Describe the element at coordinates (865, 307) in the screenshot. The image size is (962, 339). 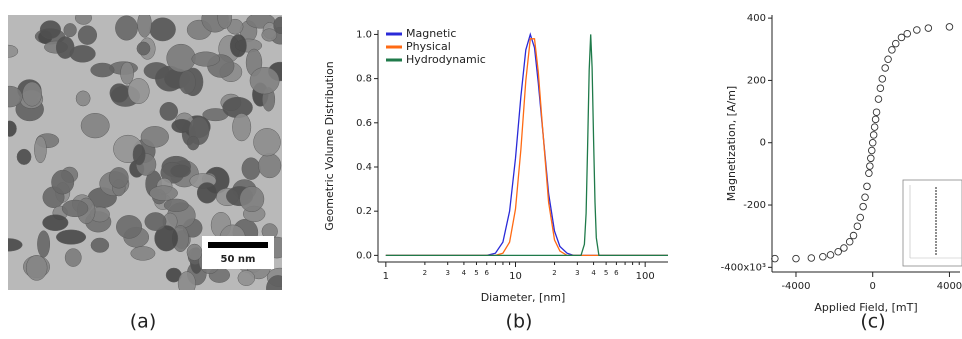
I see `x-axis-title: Applied Field, [mT]` at that location.